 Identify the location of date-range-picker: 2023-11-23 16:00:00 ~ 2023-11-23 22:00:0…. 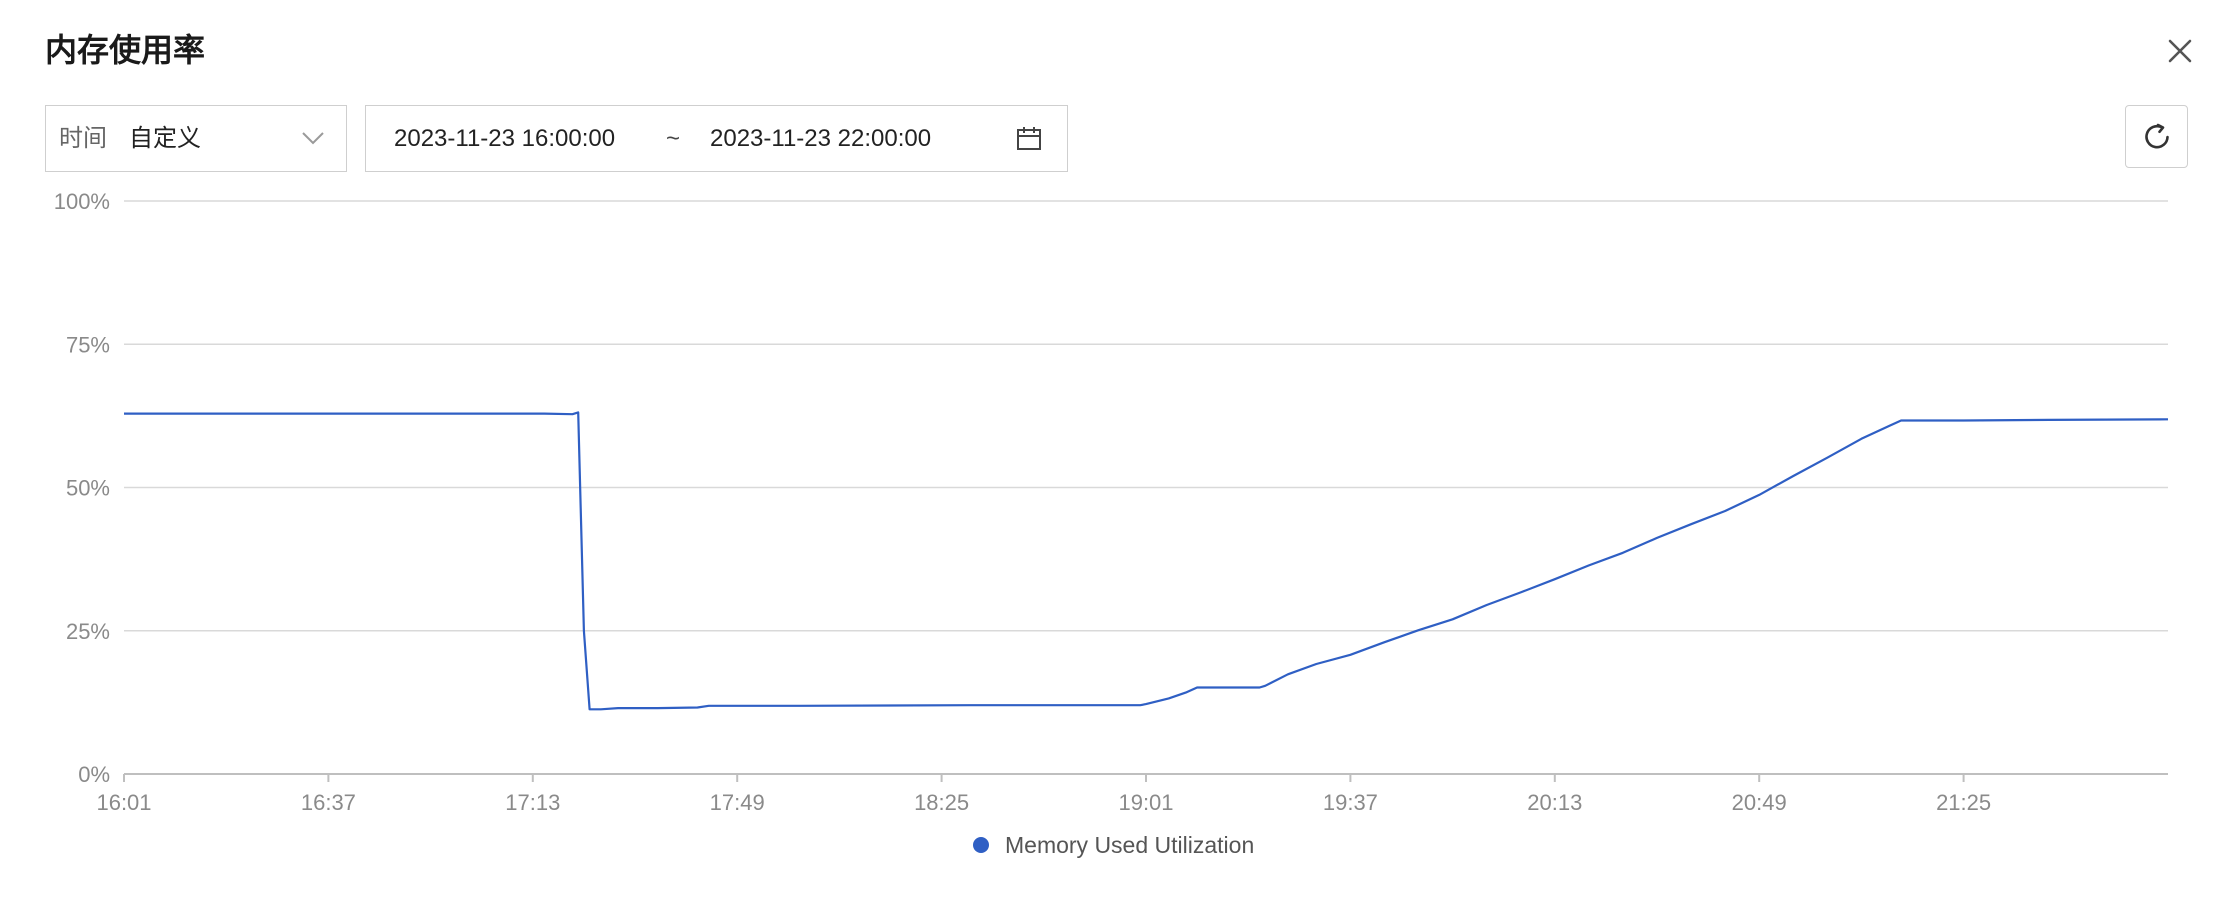
(716, 138).